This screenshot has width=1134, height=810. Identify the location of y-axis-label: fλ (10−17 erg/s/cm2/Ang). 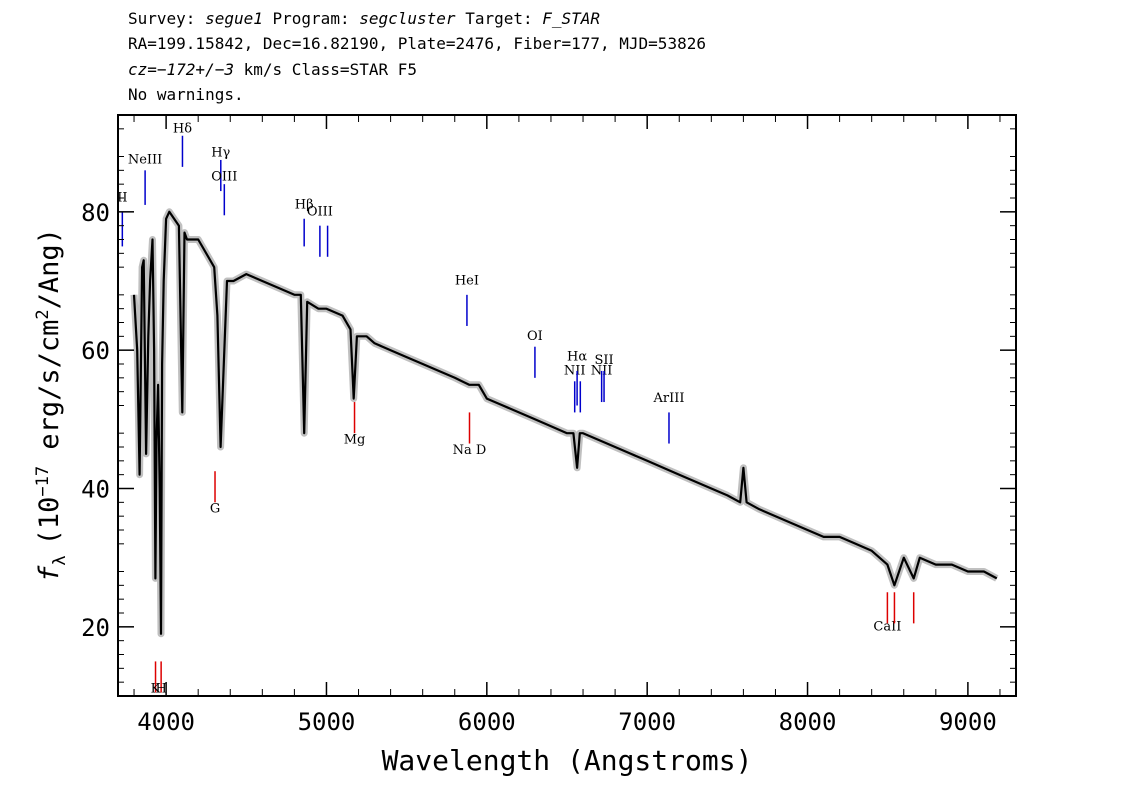
(51, 405).